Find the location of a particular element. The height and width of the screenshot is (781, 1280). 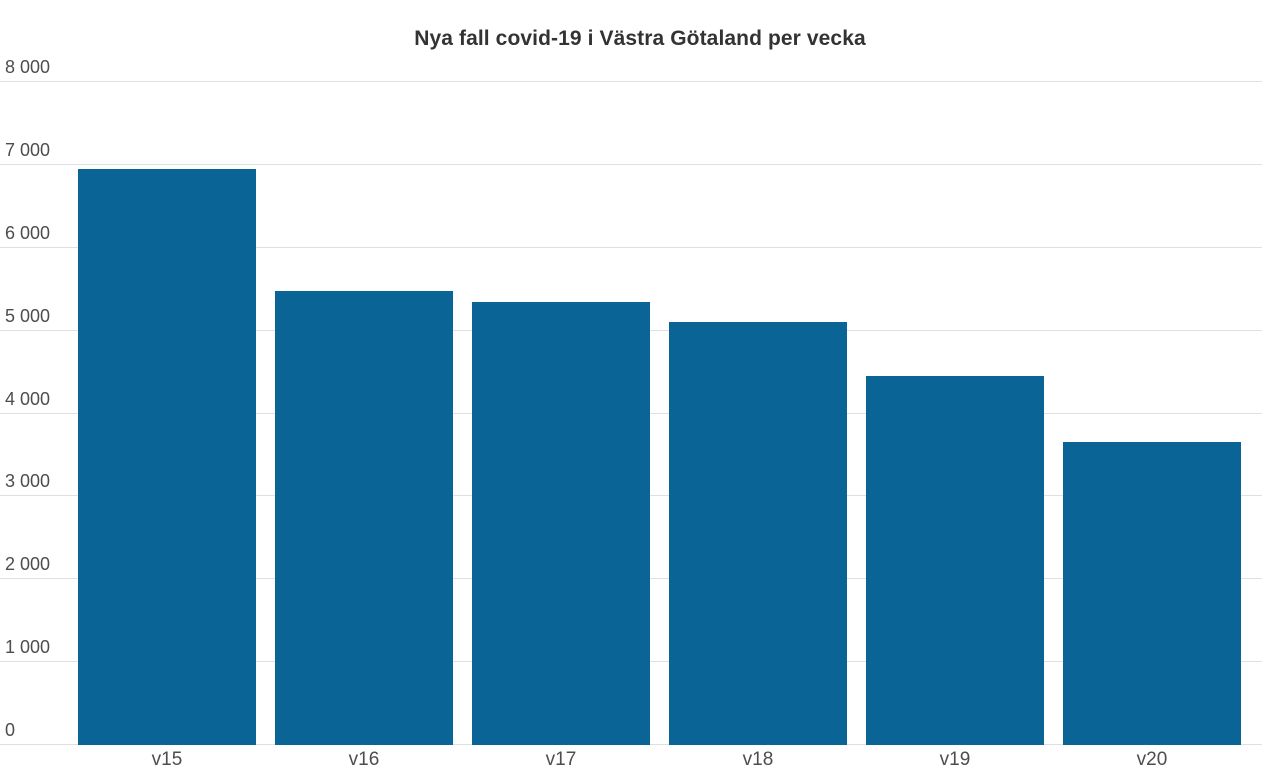

y-axis-label: 7 000 is located at coordinates (28, 149).